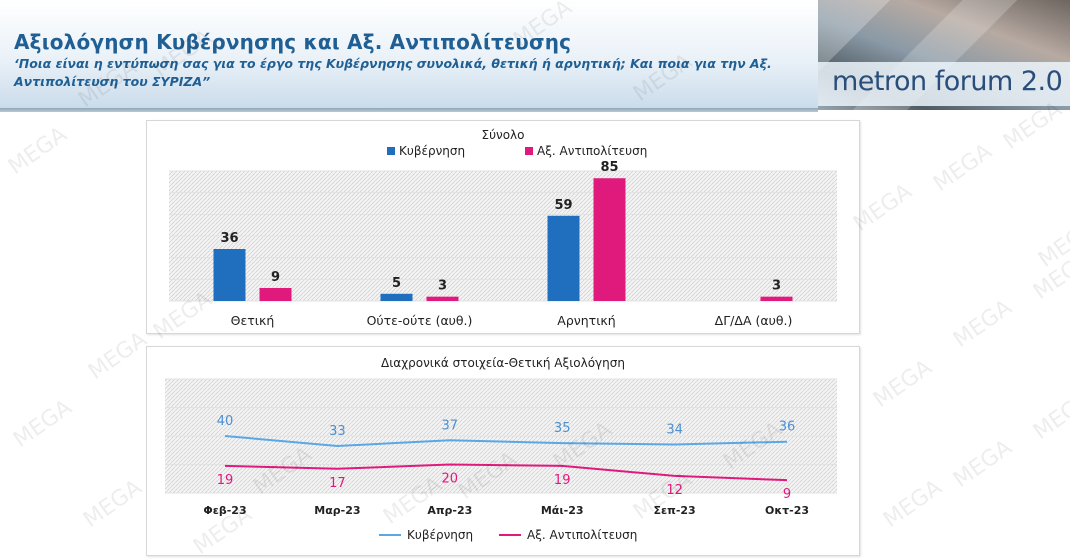 The height and width of the screenshot is (560, 1070). Describe the element at coordinates (225, 421) in the screenshot. I see `data-label: 40` at that location.